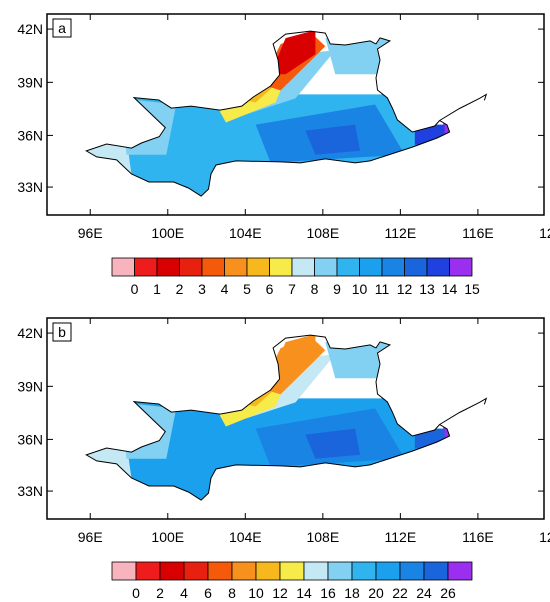 Image resolution: width=550 pixels, height=602 pixels. What do you see at coordinates (352, 593) in the screenshot?
I see `colorbar-label: 18` at bounding box center [352, 593].